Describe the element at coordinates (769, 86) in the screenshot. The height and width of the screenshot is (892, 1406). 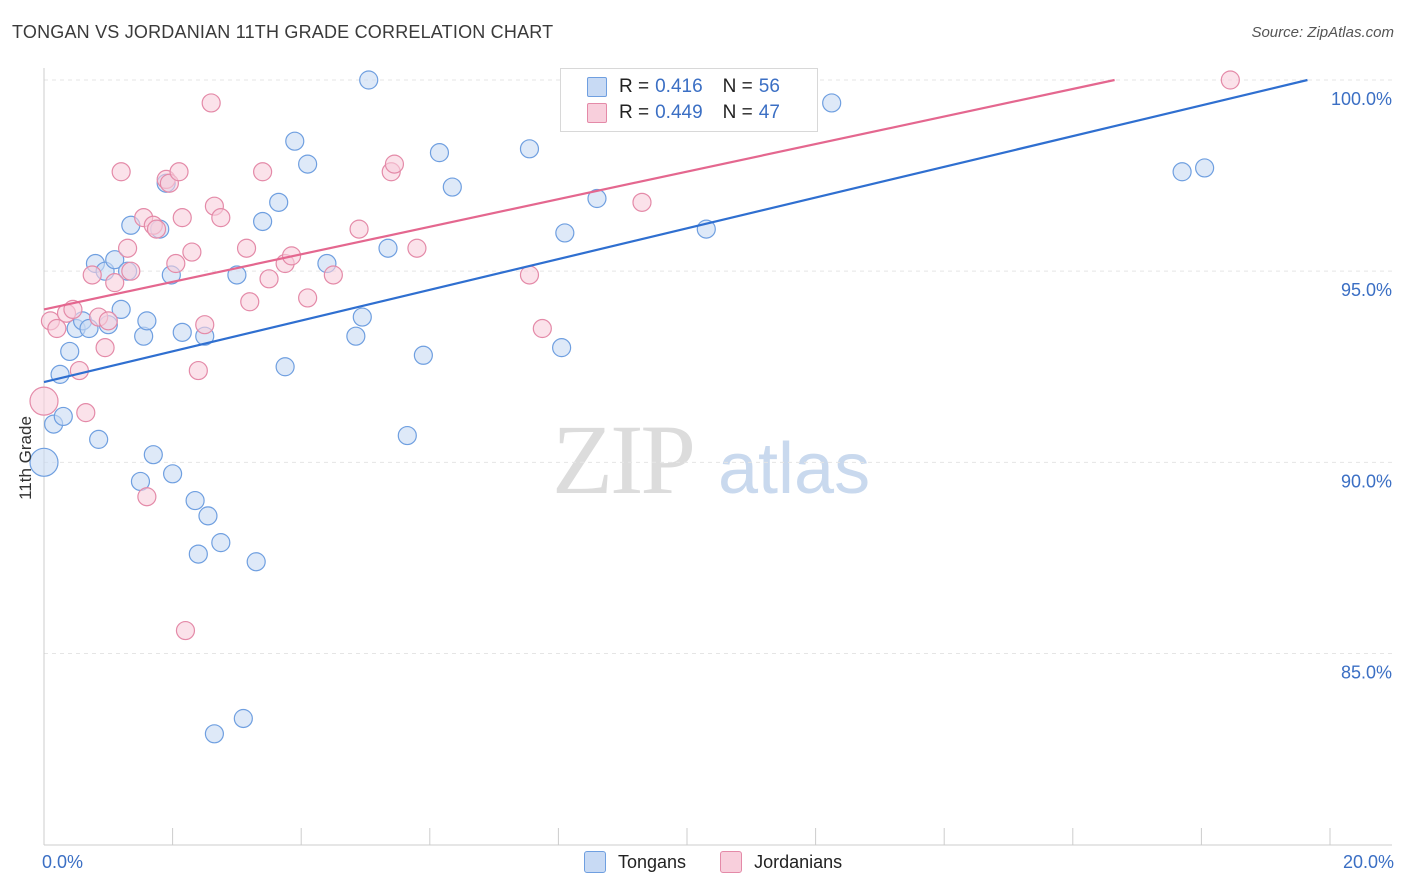
I see `n-value: 56` at that location.